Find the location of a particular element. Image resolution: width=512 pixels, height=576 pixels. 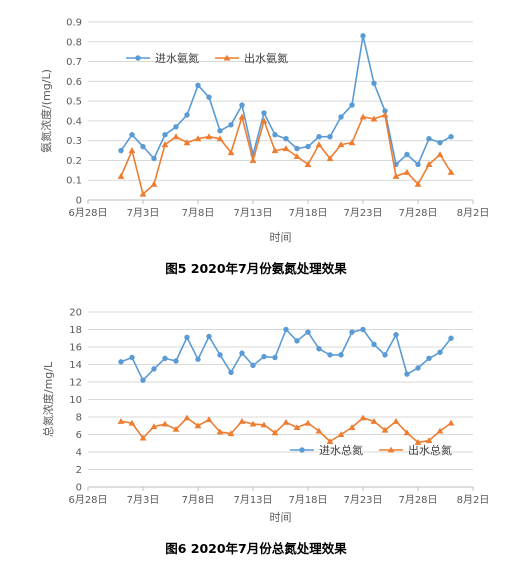

y-tick-label: 0.5 is located at coordinates (74, 102).